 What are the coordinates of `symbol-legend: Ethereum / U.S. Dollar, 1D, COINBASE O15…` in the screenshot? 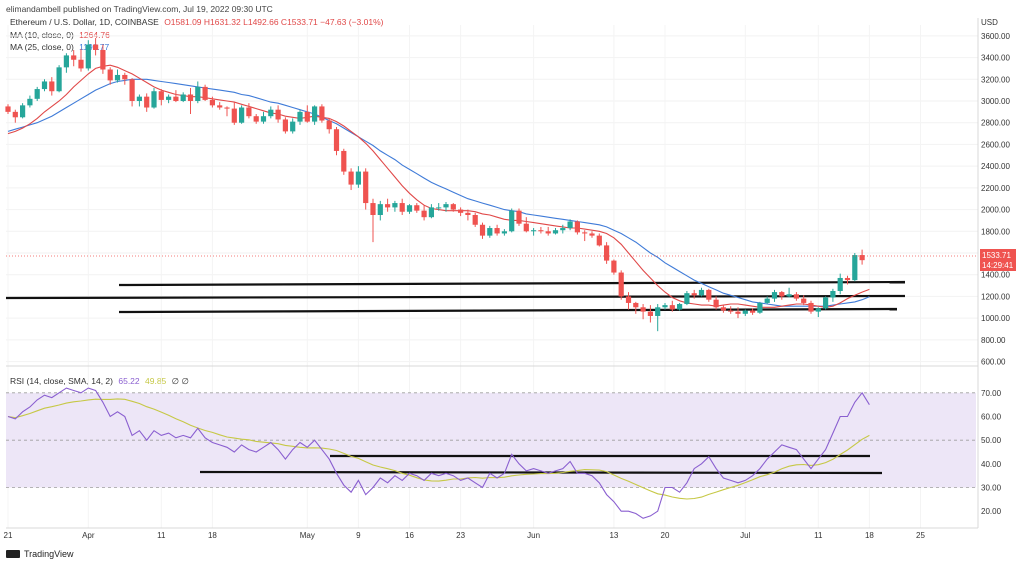 It's located at (196, 22).